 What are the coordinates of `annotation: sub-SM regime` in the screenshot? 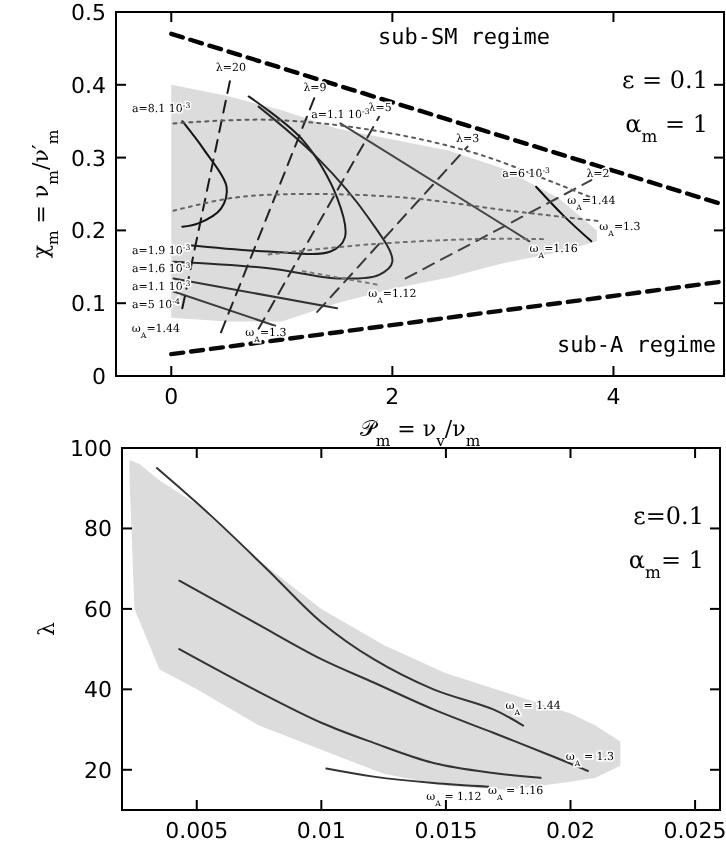 It's located at (464, 37).